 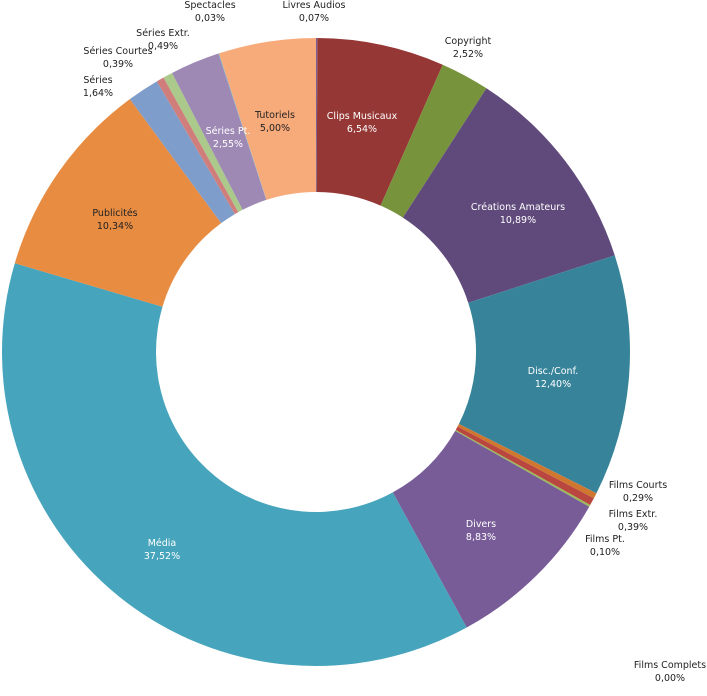 I want to click on label-name-films-courts: Films Courts, so click(x=638, y=485).